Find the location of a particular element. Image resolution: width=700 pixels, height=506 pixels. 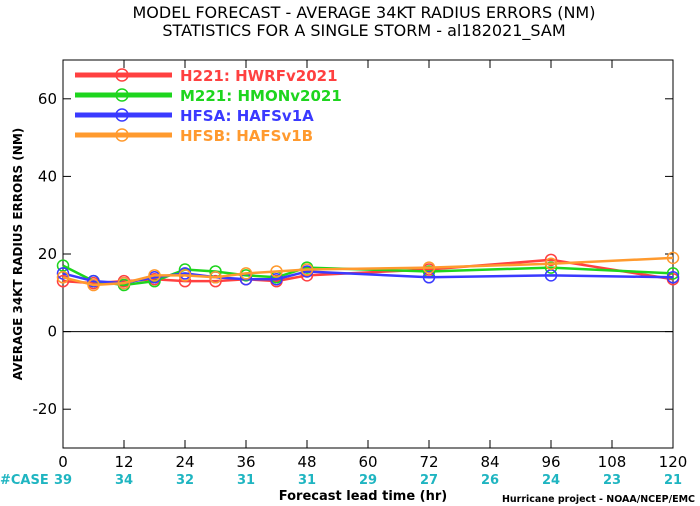

legend-entry: M221: HMONv2021 is located at coordinates (208, 96).